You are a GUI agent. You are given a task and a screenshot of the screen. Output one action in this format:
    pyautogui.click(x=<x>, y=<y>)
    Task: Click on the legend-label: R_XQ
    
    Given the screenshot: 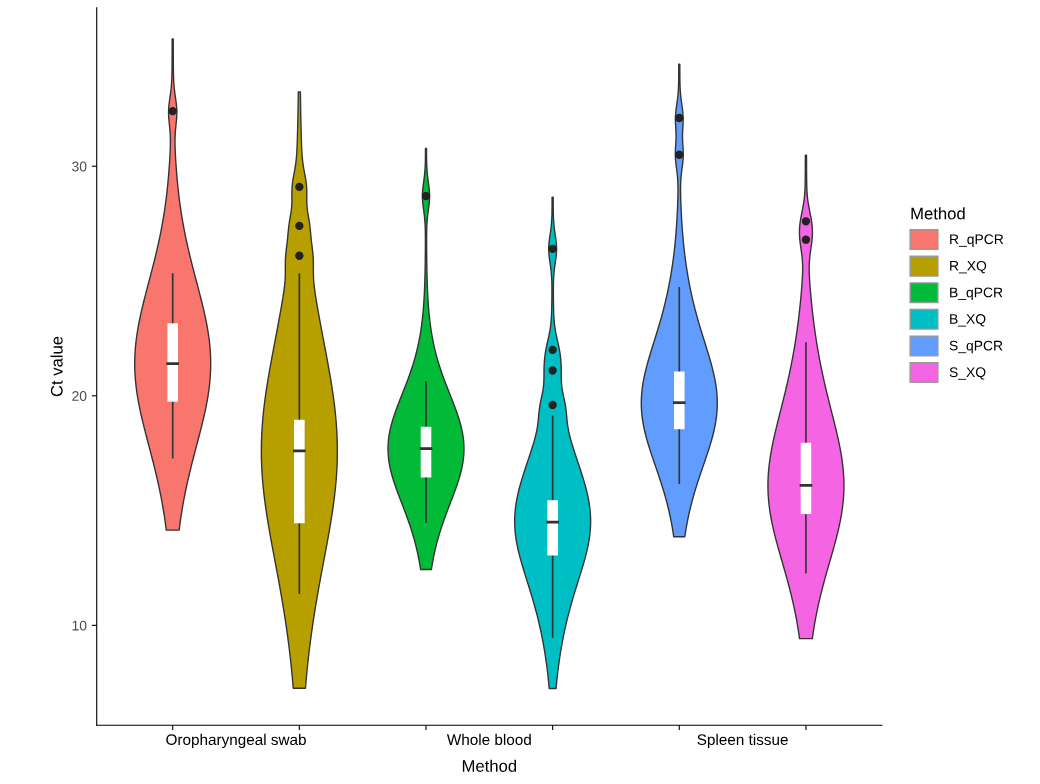 What is the action you would take?
    pyautogui.click(x=968, y=267)
    